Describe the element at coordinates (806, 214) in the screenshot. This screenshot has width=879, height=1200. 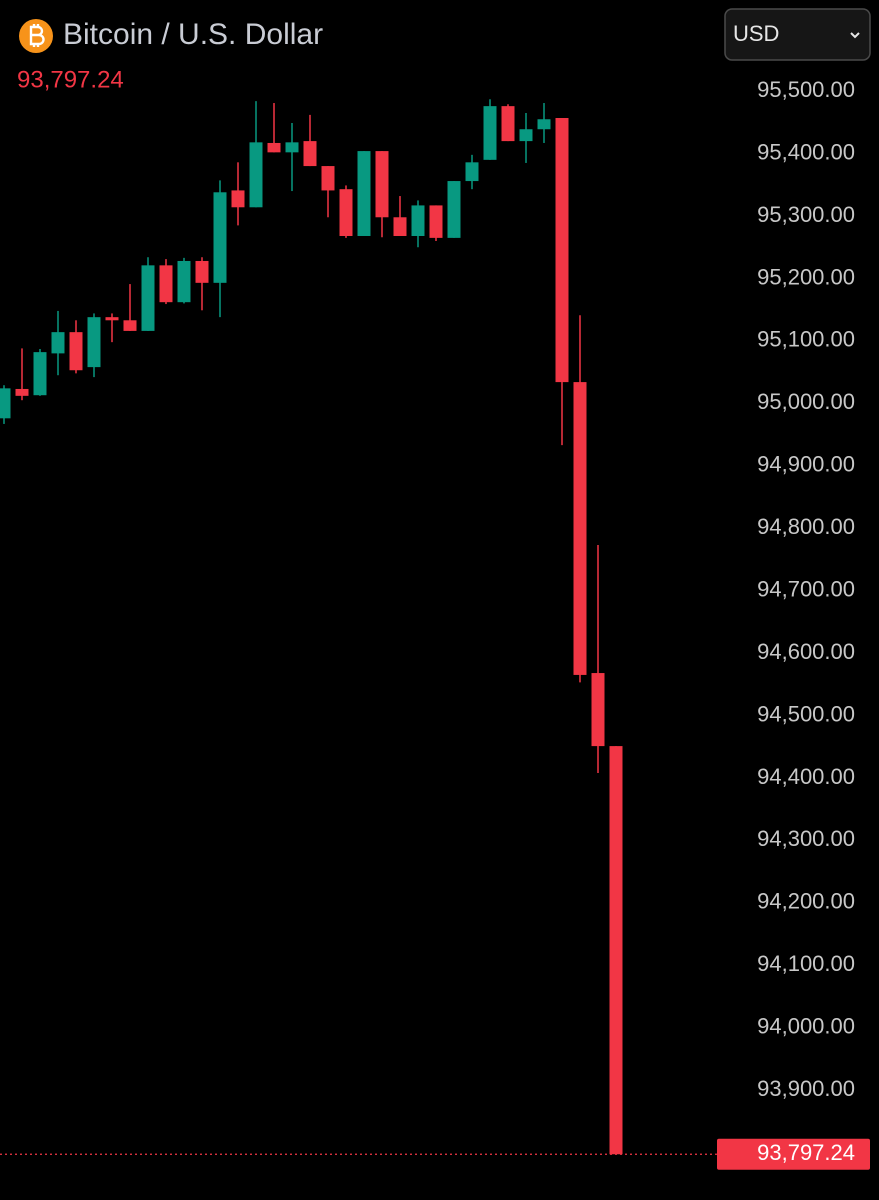
I see `y-tick-label: 95,300.00` at that location.